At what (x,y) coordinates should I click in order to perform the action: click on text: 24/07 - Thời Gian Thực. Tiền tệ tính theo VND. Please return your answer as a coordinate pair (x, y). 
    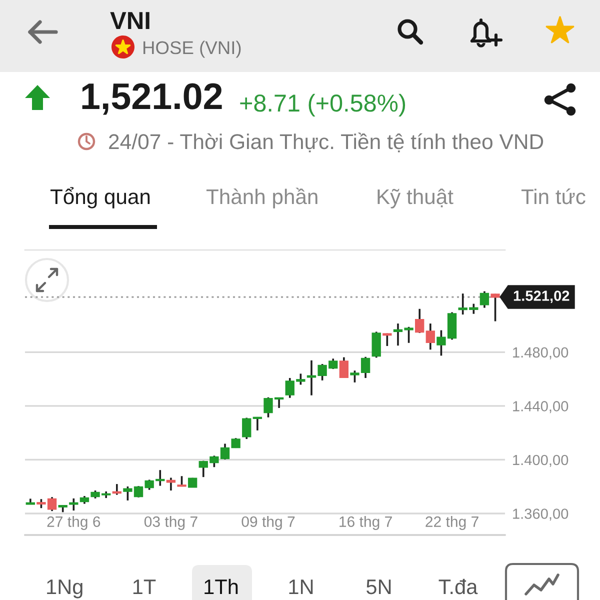
    Looking at the image, I should click on (326, 142).